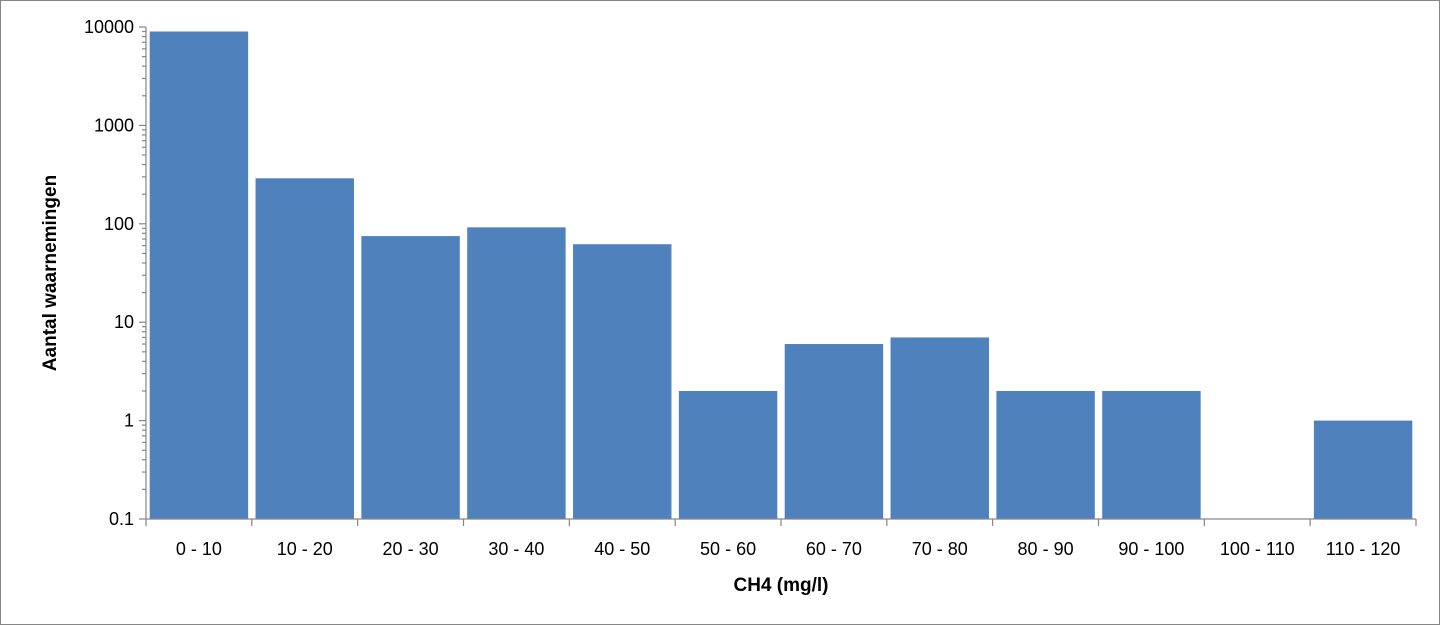 This screenshot has width=1440, height=625. I want to click on x-tick-label: 40 - 50, so click(622, 549).